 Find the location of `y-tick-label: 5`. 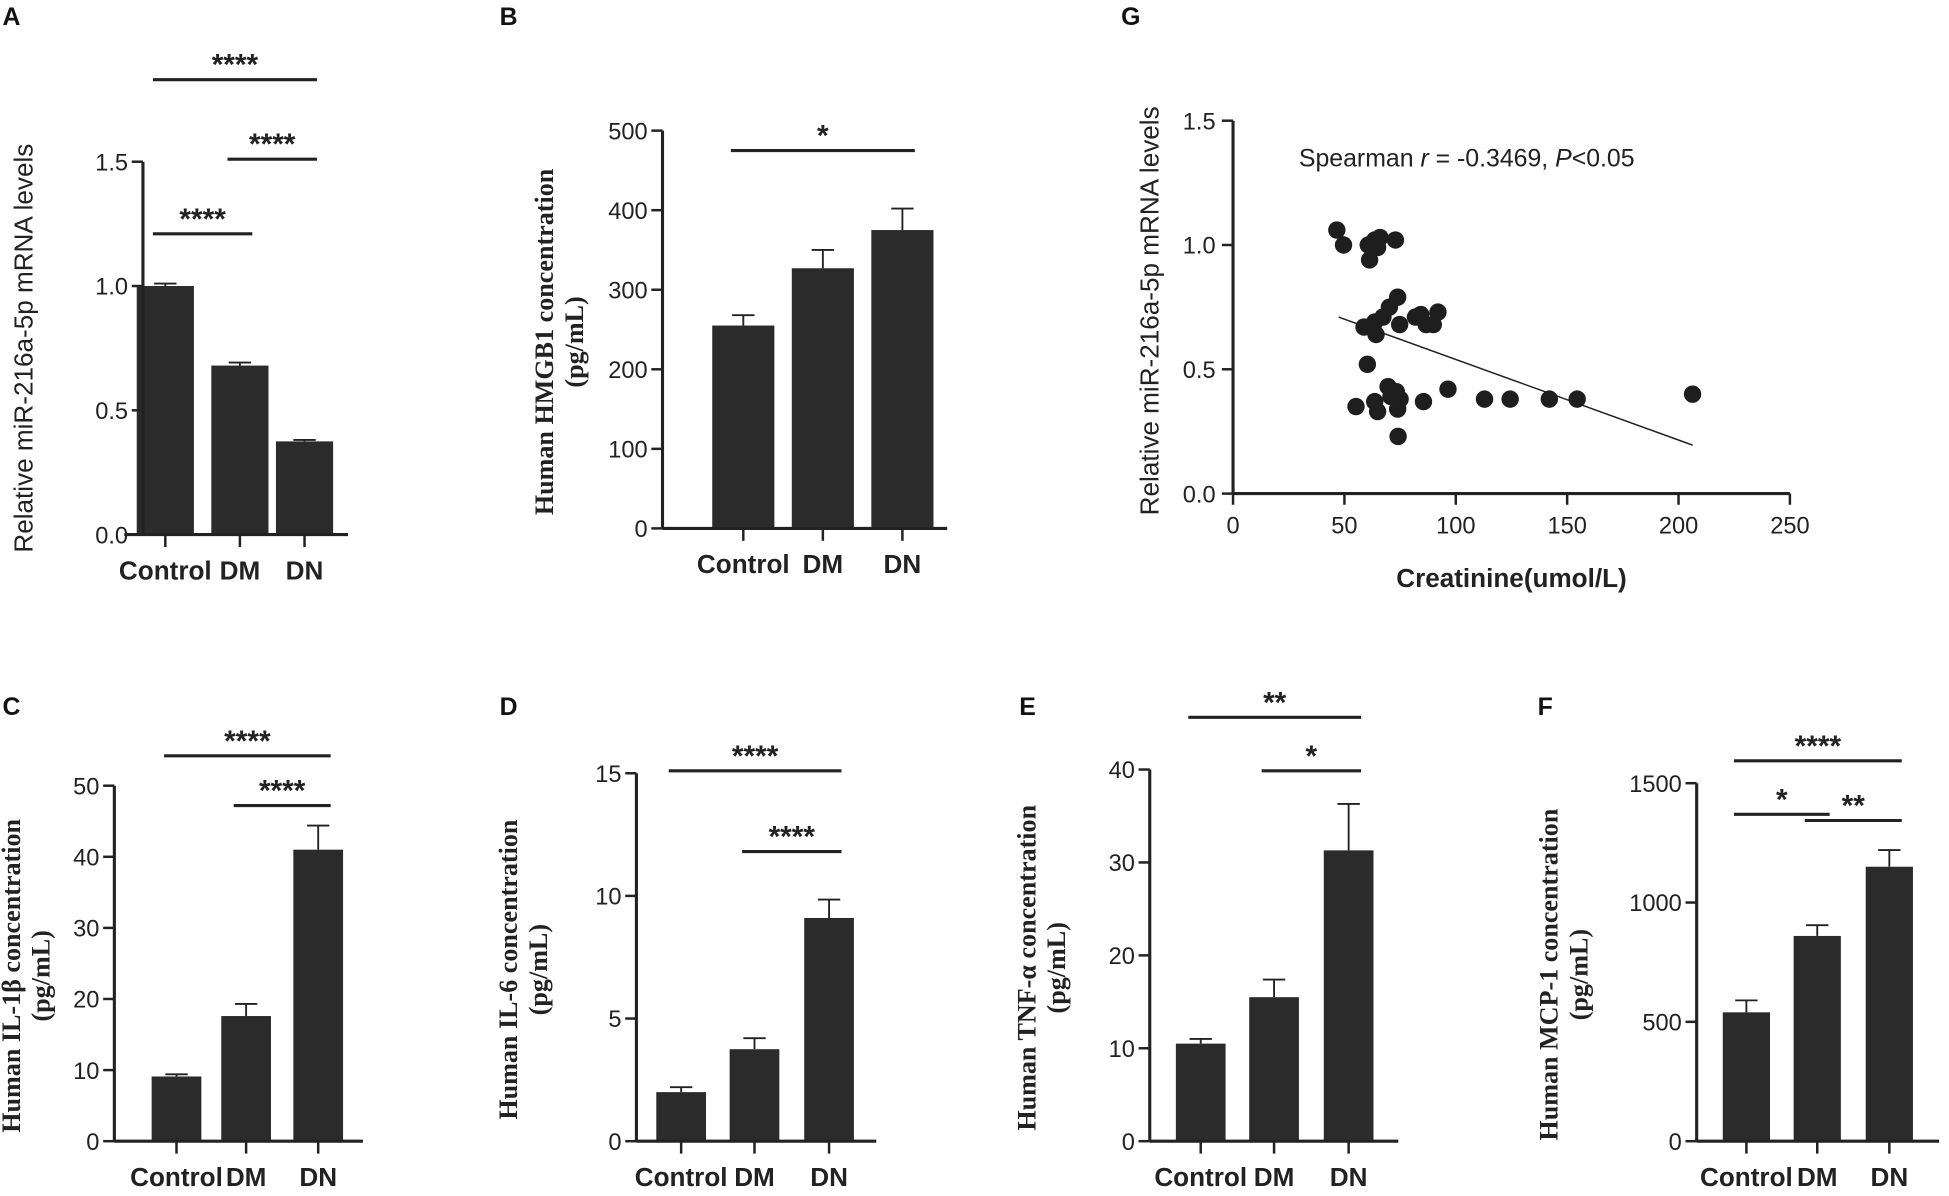

y-tick-label: 5 is located at coordinates (614, 1020).